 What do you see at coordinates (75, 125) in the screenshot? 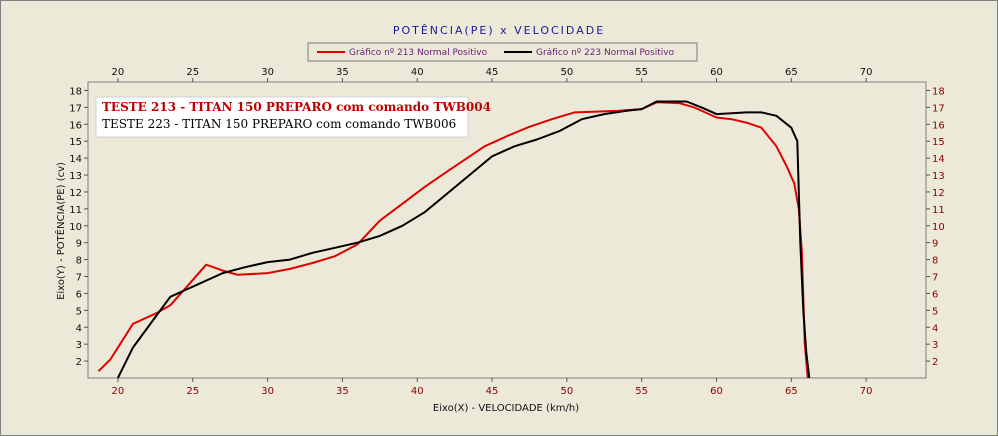
I see `y-tick-label-16: 16` at bounding box center [75, 125].